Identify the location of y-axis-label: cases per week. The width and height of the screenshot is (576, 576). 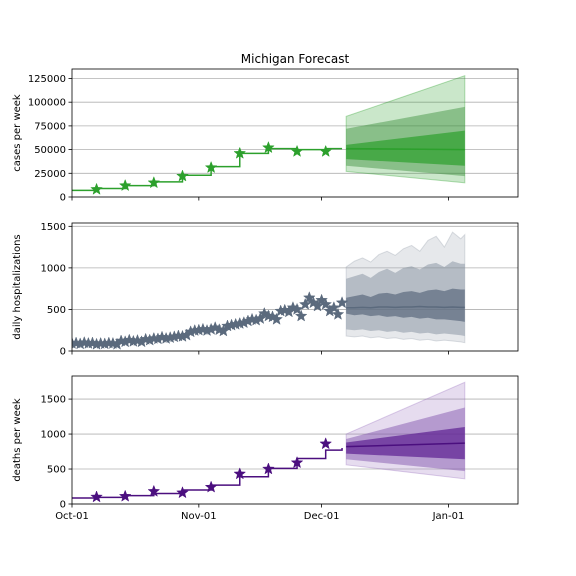
(17, 133).